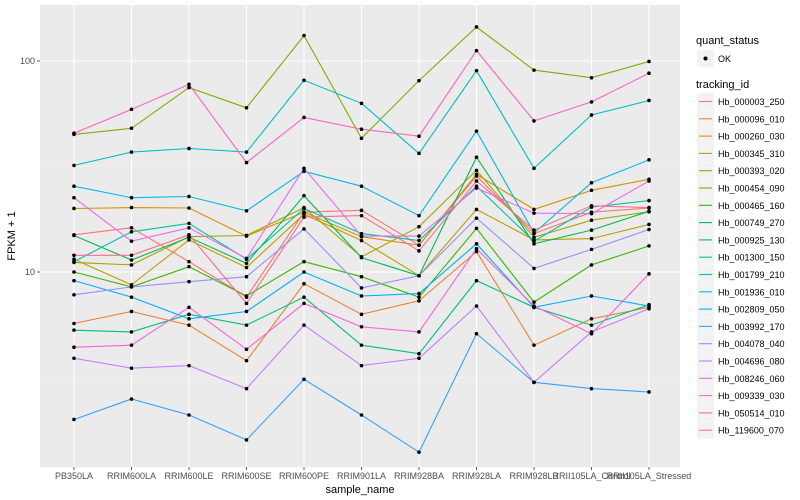 Image resolution: width=800 pixels, height=500 pixels. Describe the element at coordinates (591, 476) in the screenshot. I see `x-tick-label: RRII105LA_Control` at that location.